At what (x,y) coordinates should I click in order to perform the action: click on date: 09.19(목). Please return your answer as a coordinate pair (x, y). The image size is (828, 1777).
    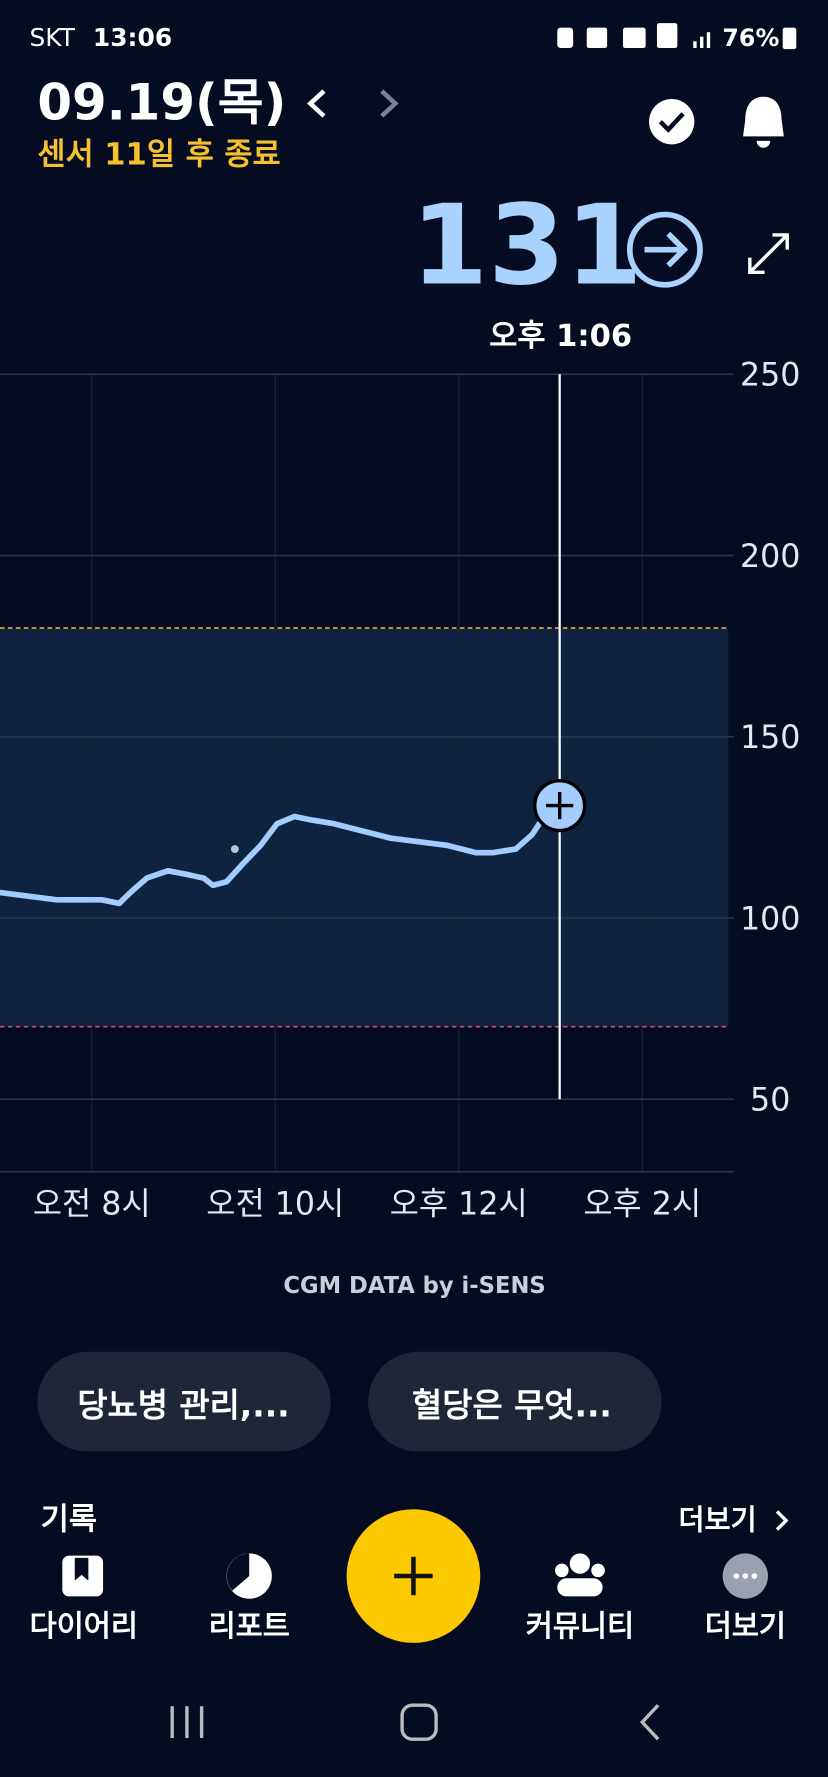
    Looking at the image, I should click on (161, 102).